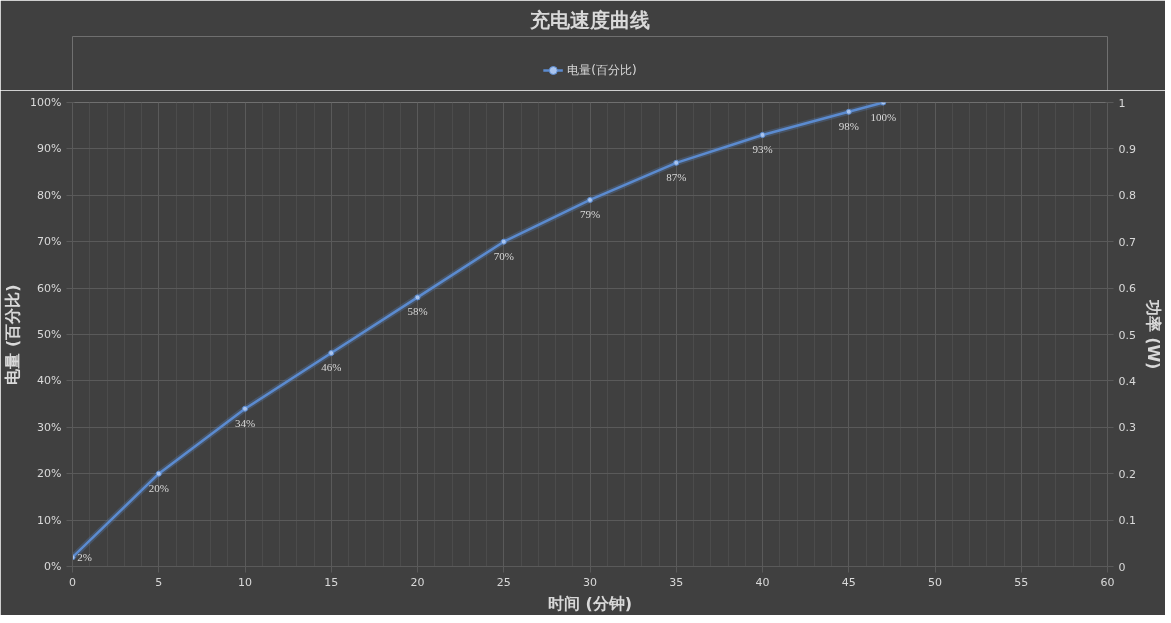  I want to click on data-label: 93%, so click(762, 148).